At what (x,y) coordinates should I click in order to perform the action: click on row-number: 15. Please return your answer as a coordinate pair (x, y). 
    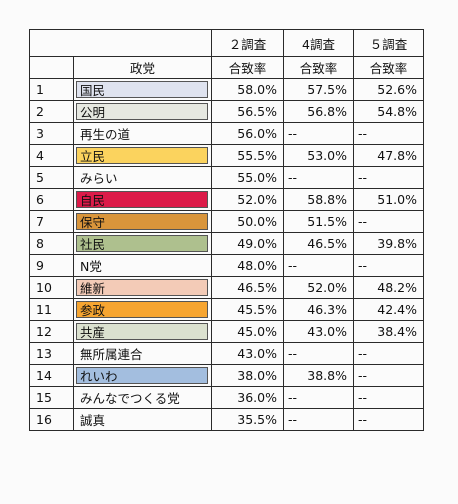
    Looking at the image, I should click on (51, 397).